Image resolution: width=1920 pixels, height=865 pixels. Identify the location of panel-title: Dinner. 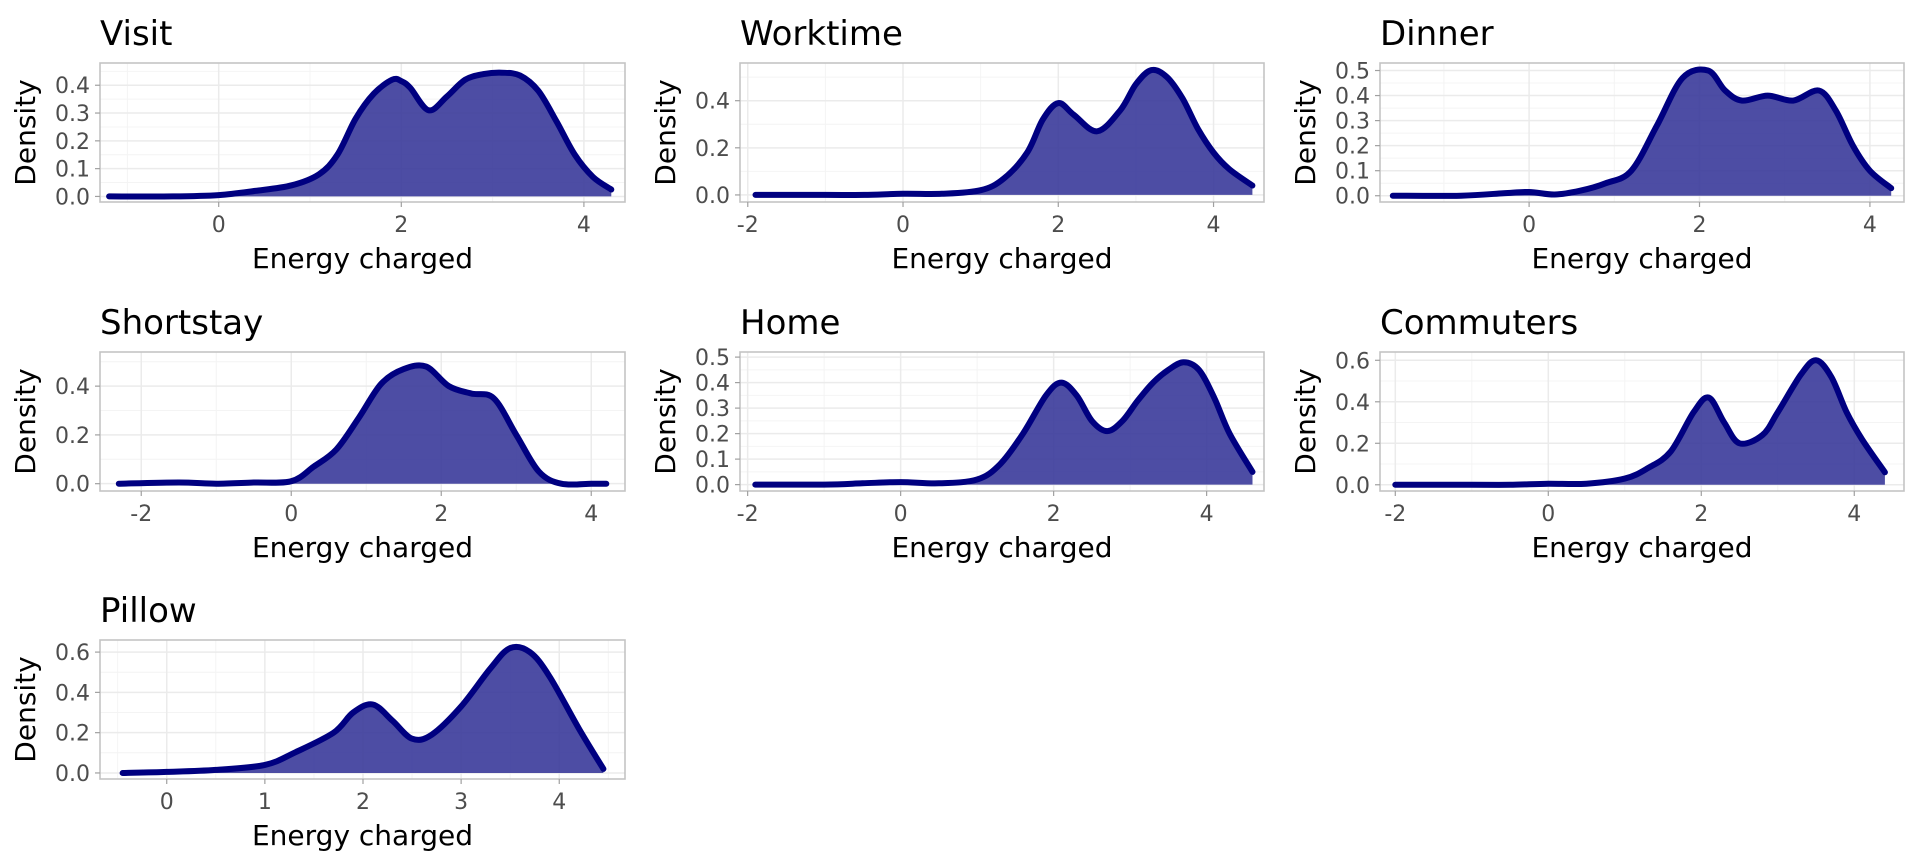
(1437, 34).